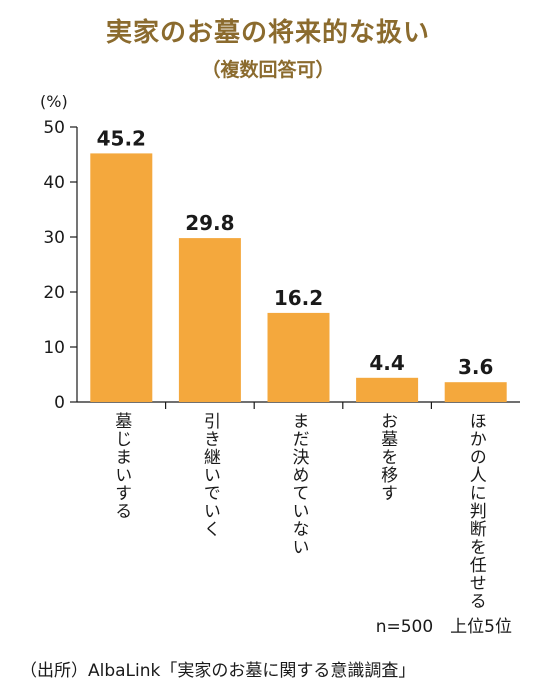 This screenshot has width=536, height=691. Describe the element at coordinates (298, 484) in the screenshot. I see `category-label: まだ決めていない` at that location.